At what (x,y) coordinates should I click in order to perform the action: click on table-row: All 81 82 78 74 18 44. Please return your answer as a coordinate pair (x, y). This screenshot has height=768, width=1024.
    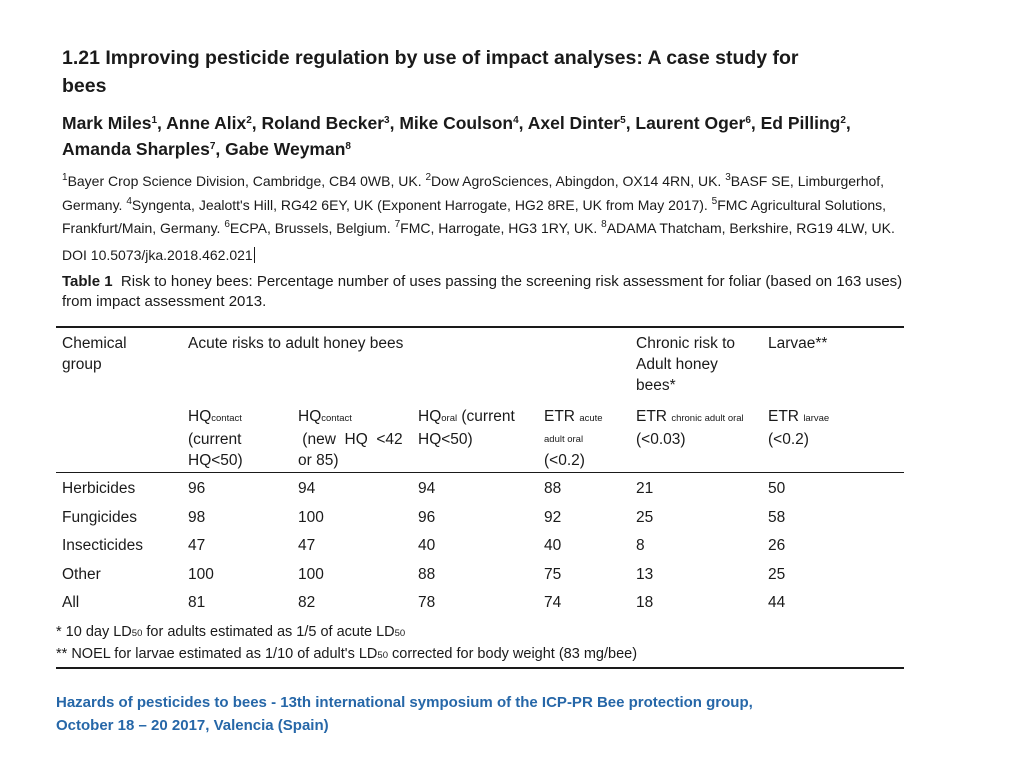
    Looking at the image, I should click on (480, 606).